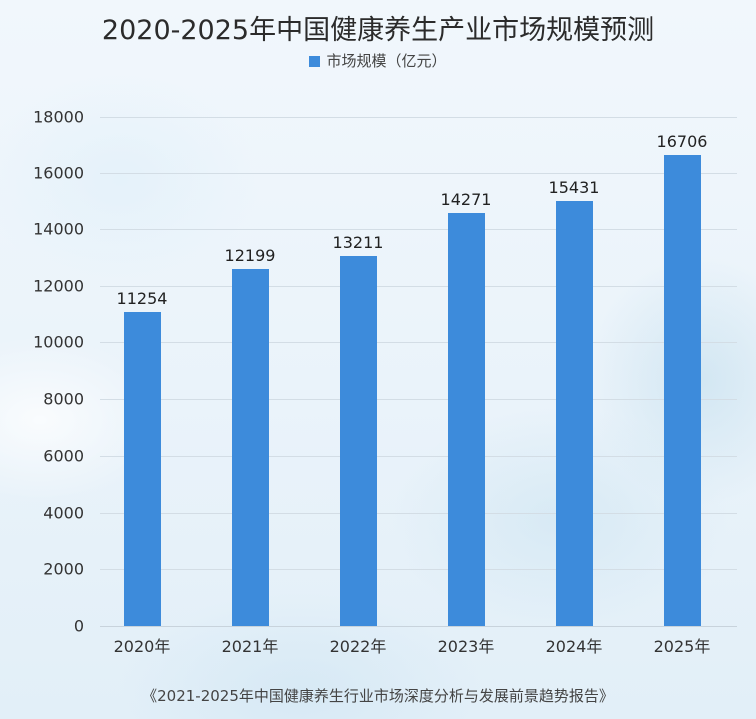 The width and height of the screenshot is (756, 719). What do you see at coordinates (250, 447) in the screenshot?
I see `bar-2021` at bounding box center [250, 447].